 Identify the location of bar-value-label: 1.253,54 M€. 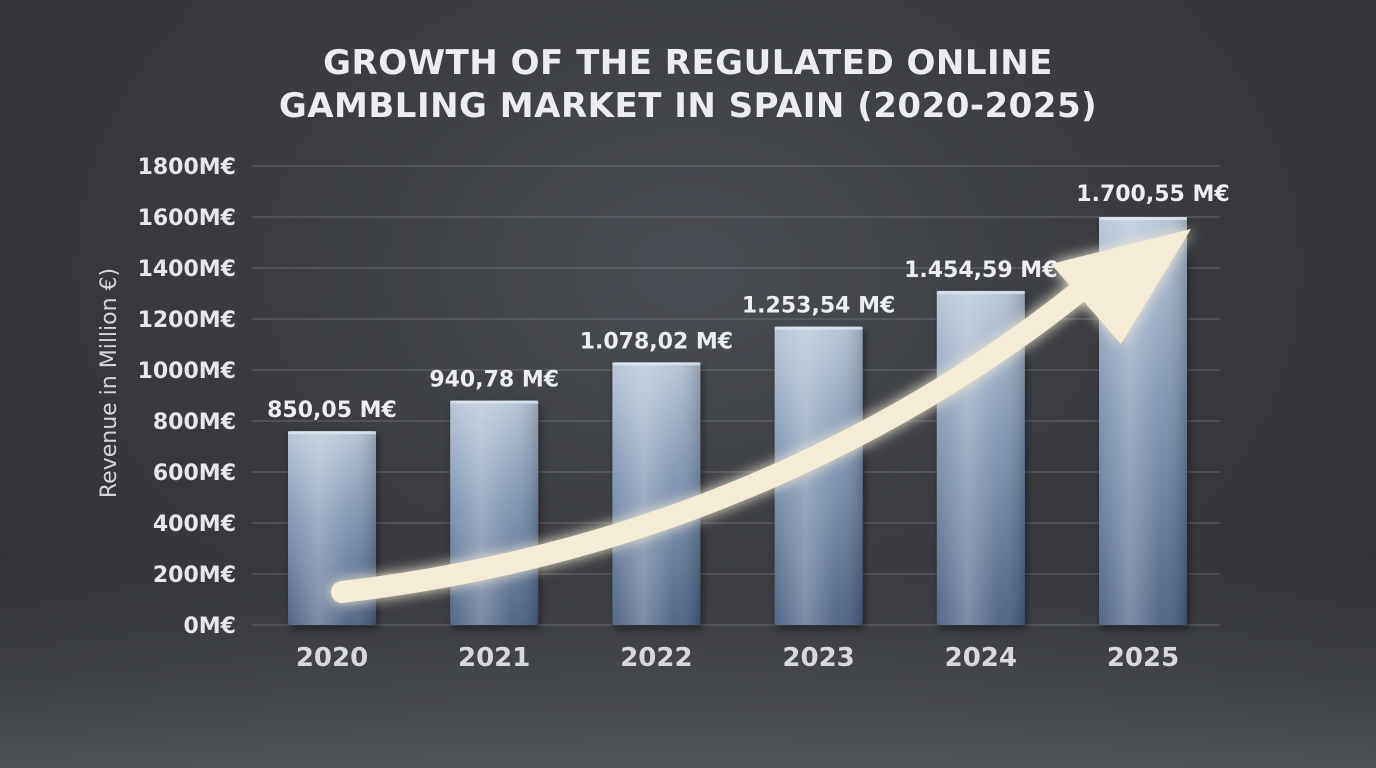
(818, 306).